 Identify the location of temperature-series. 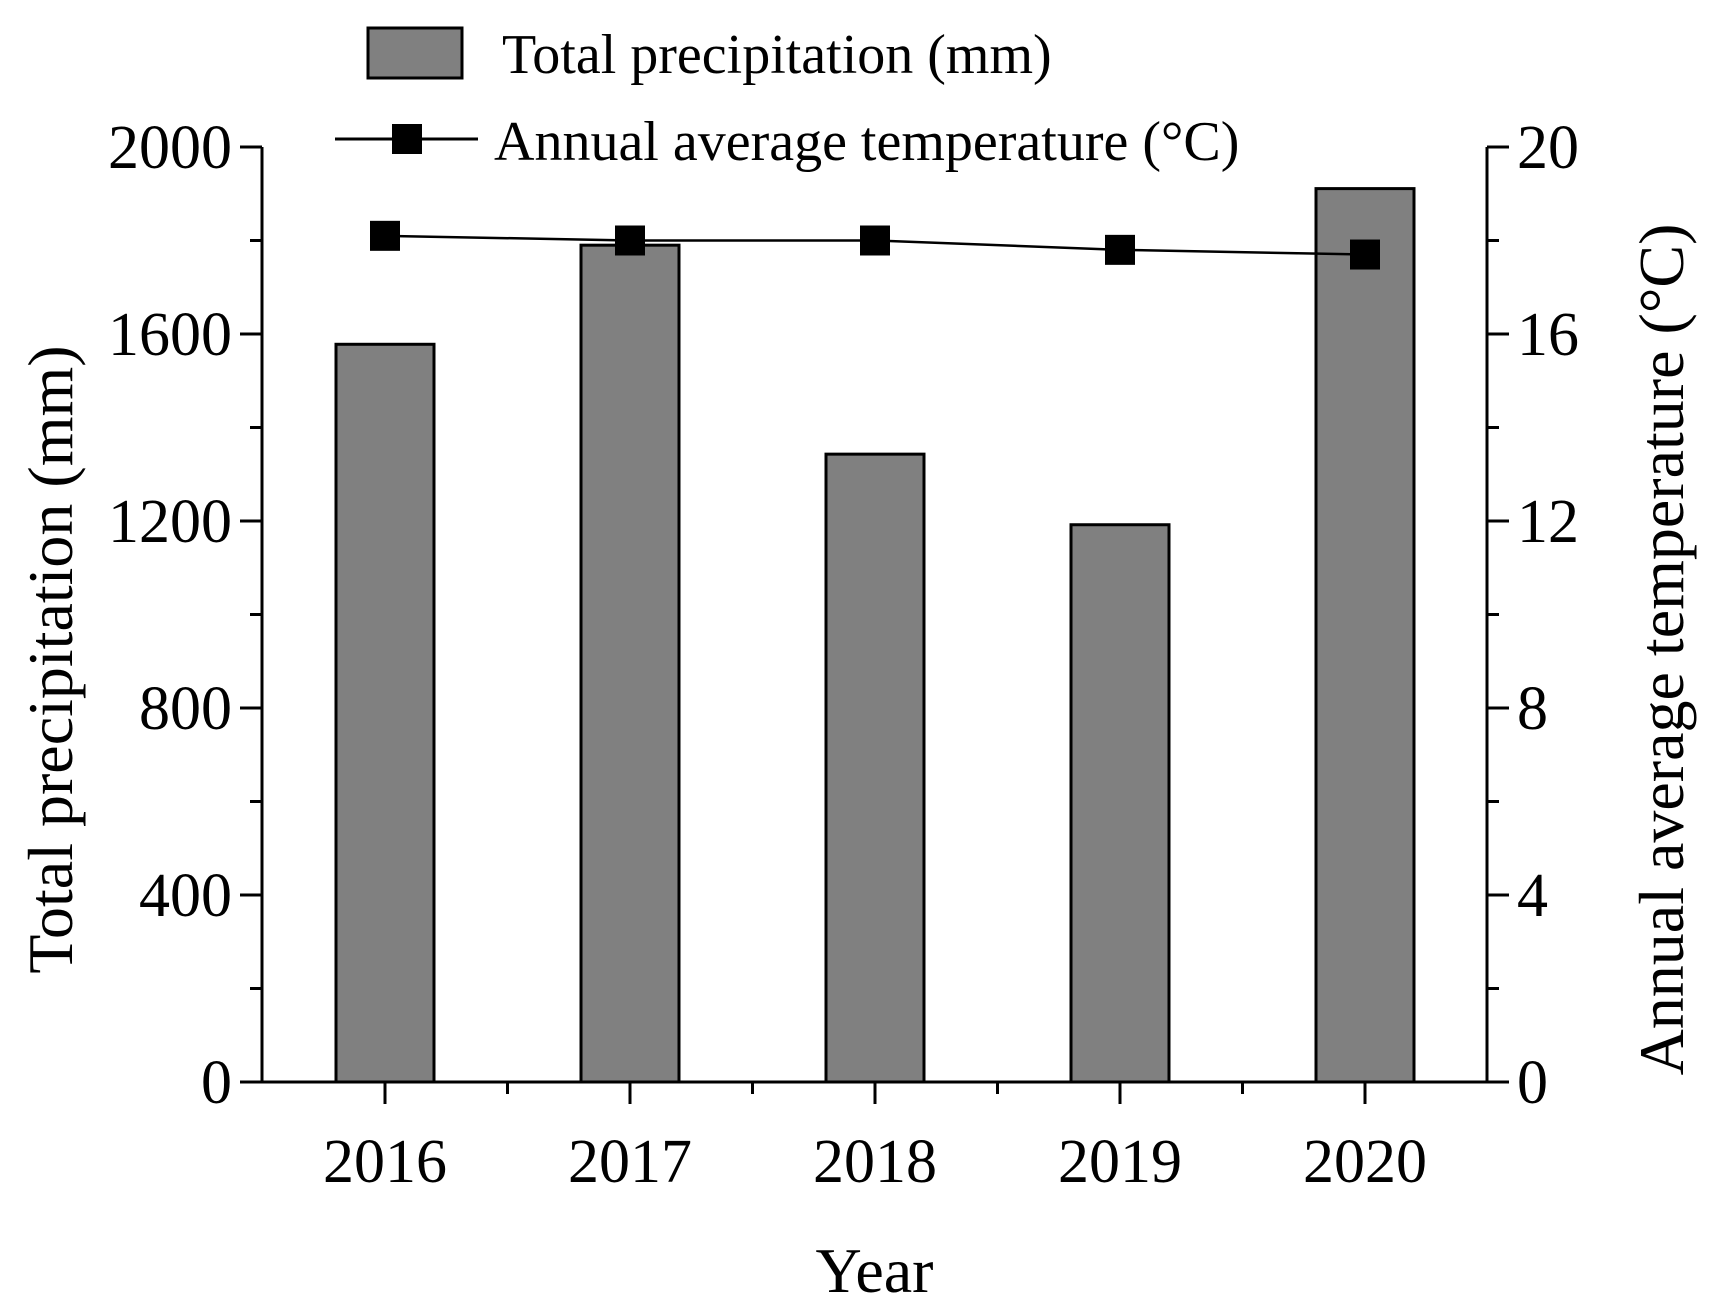
(875, 245).